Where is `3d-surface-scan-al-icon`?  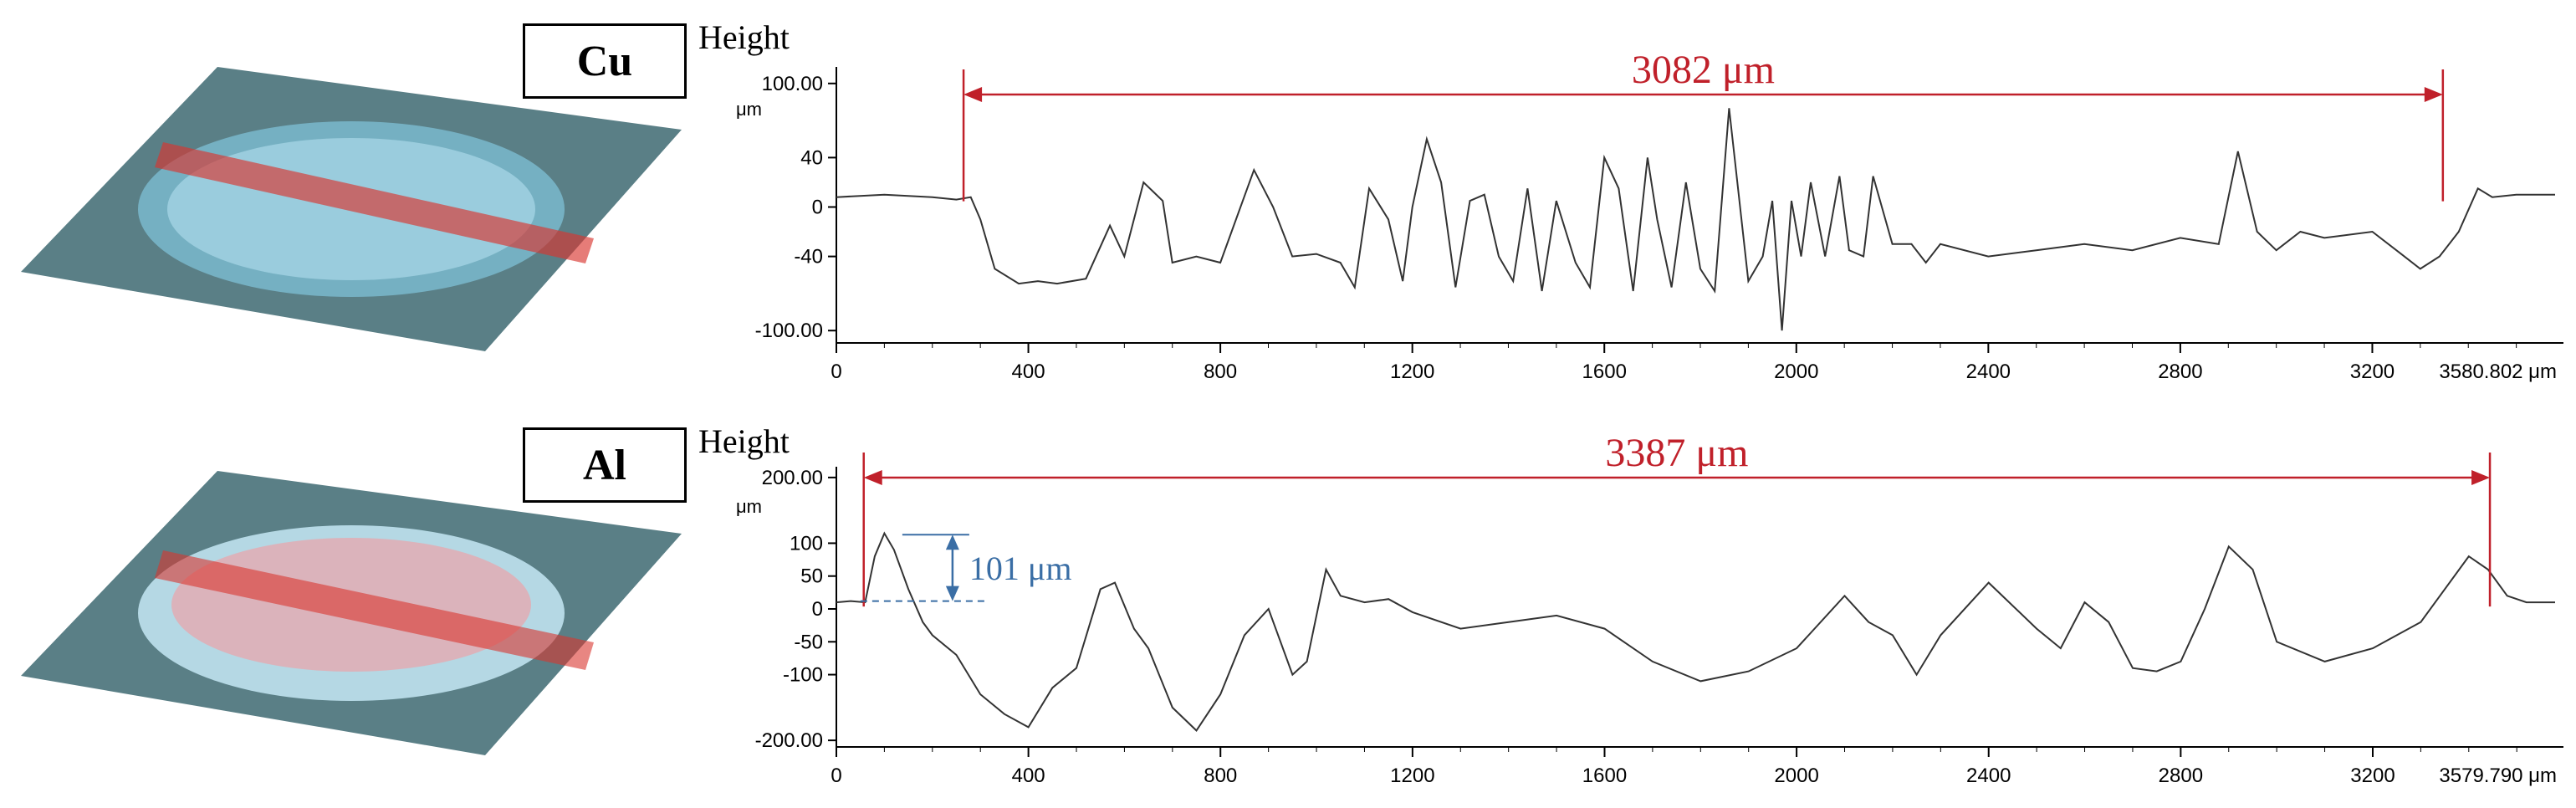 3d-surface-scan-al-icon is located at coordinates (351, 613).